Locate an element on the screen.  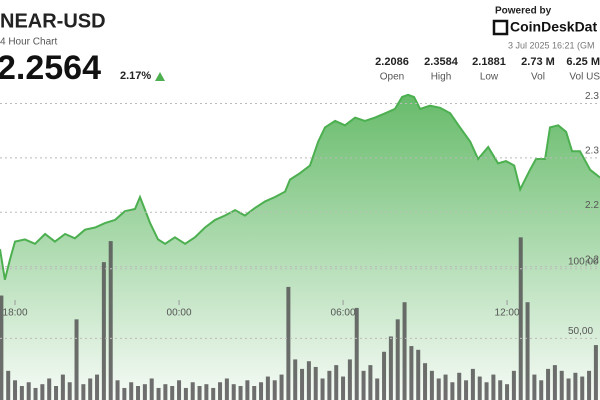
y2-tick-label: 50,00 is located at coordinates (580, 331).